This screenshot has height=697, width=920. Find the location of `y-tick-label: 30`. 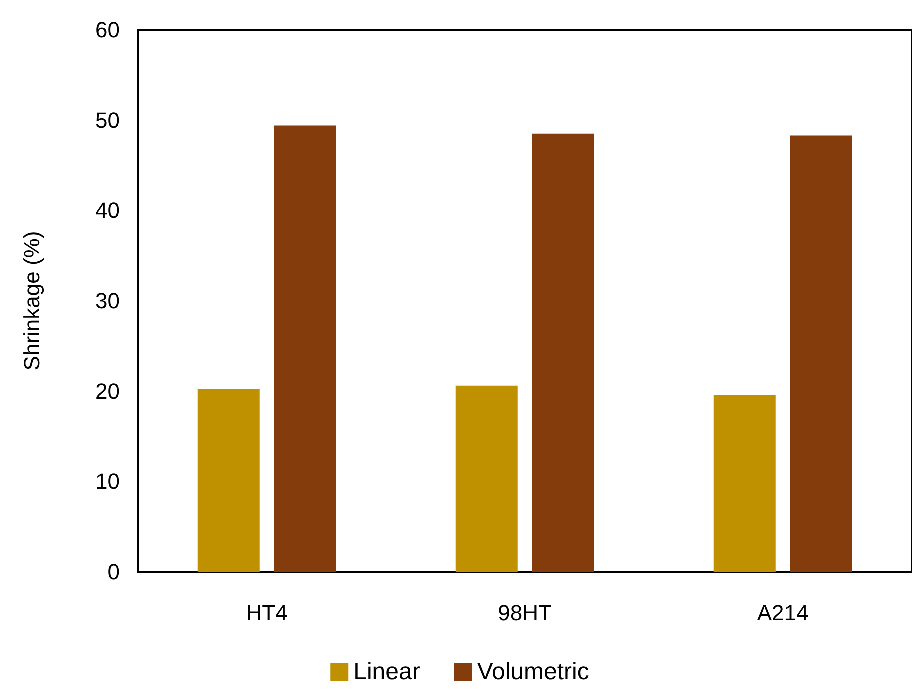

y-tick-label: 30 is located at coordinates (108, 301).